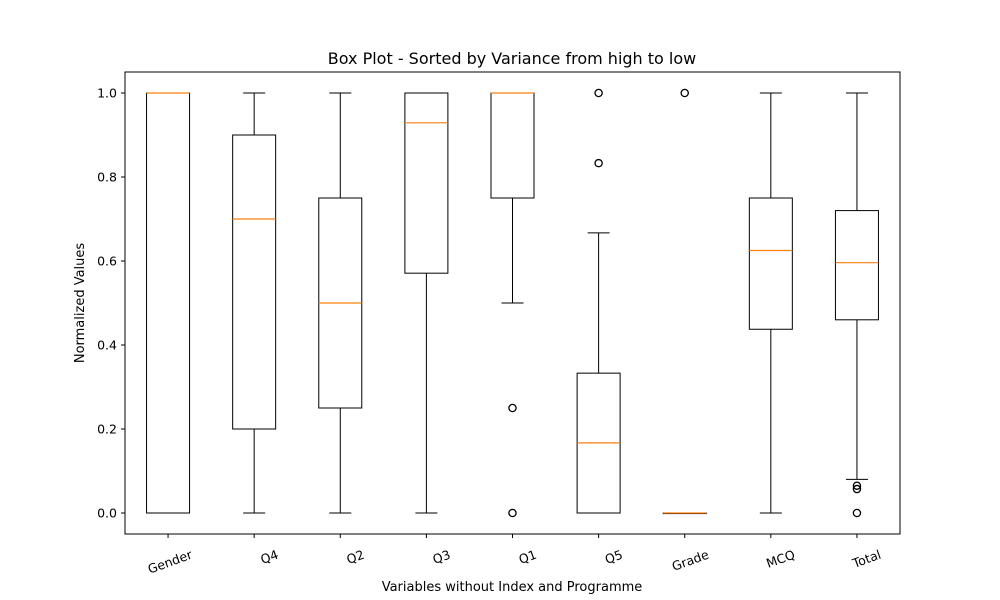 This screenshot has width=1000, height=600. Describe the element at coordinates (780, 559) in the screenshot. I see `x-tick-label: MCQ` at that location.